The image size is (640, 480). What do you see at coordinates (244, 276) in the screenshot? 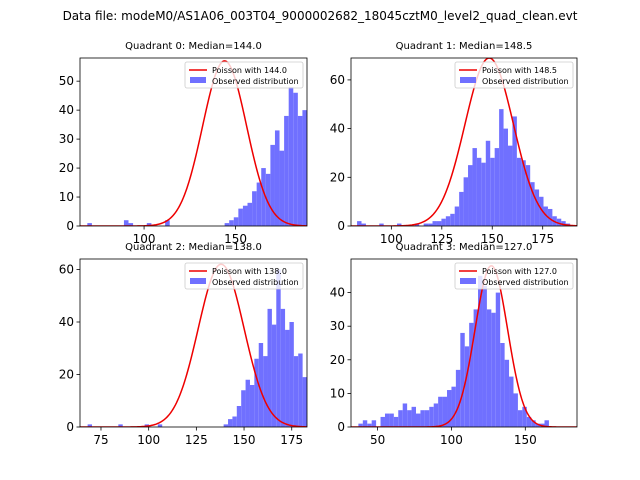
I see `legend: Poisson with 138.0 Observed distribution` at bounding box center [244, 276].